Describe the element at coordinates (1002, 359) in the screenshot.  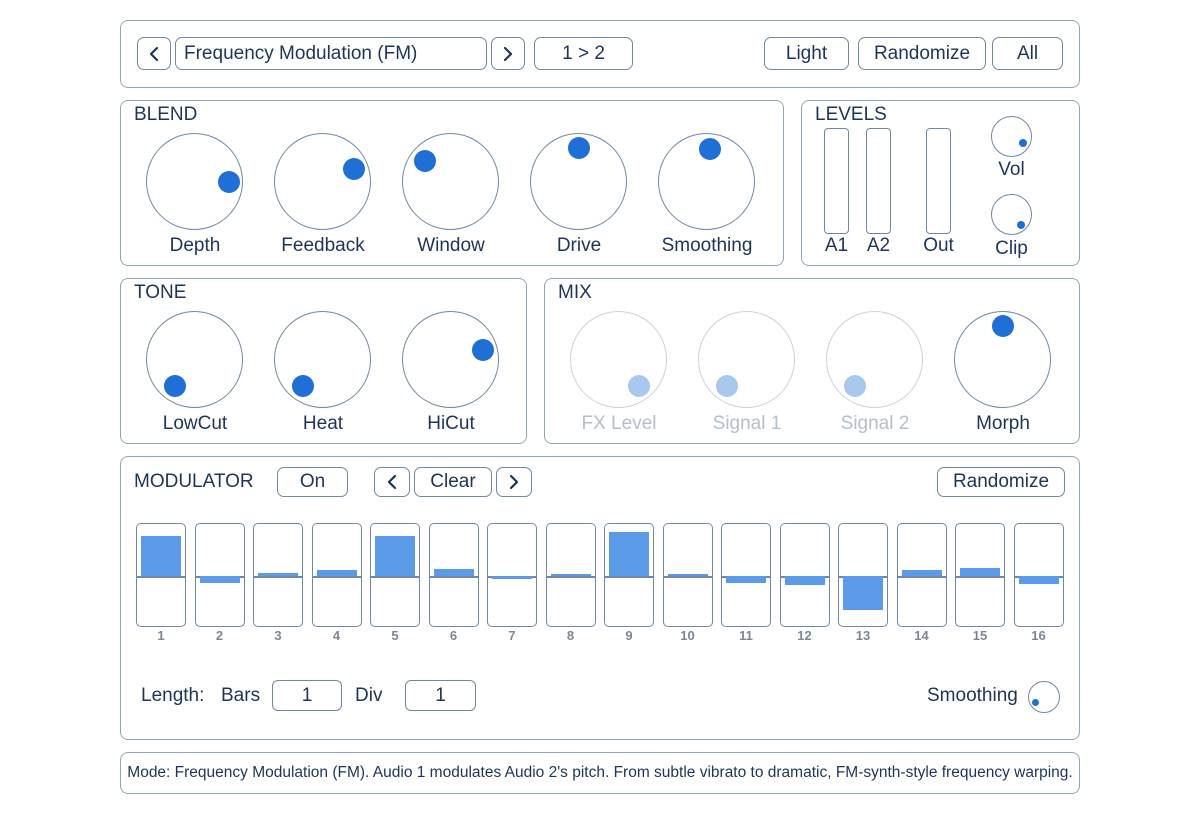
I see `morph-knob` at that location.